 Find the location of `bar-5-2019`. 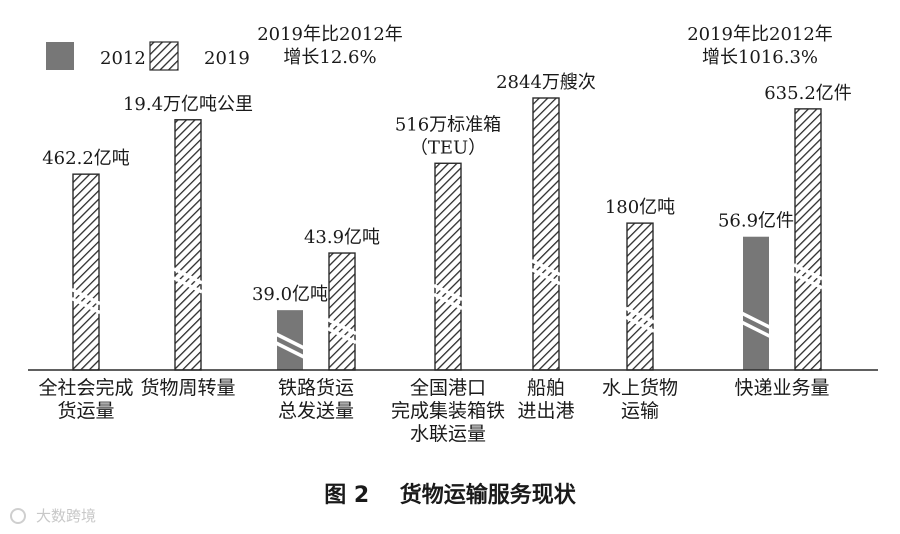

bar-5-2019 is located at coordinates (640, 296).